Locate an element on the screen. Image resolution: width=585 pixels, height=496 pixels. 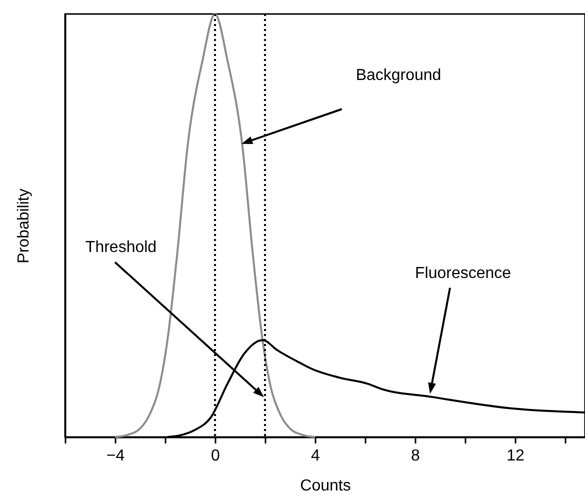
y-axis-title: Probability is located at coordinates (24, 226).